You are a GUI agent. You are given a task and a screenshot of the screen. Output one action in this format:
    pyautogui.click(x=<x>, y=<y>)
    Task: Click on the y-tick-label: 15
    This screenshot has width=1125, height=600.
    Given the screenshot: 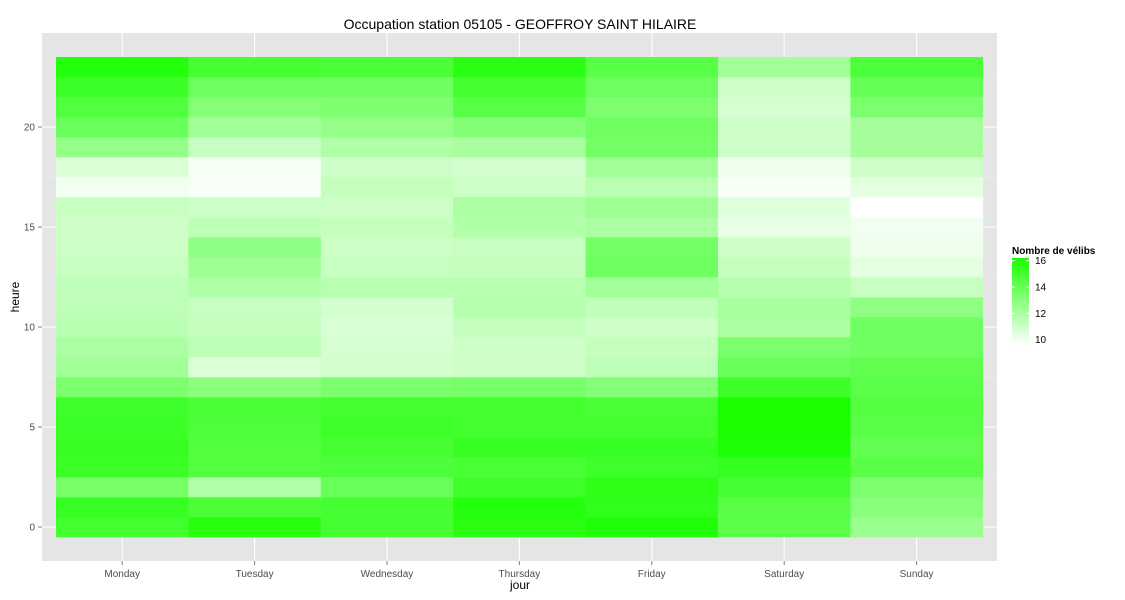 What is the action you would take?
    pyautogui.click(x=30, y=228)
    